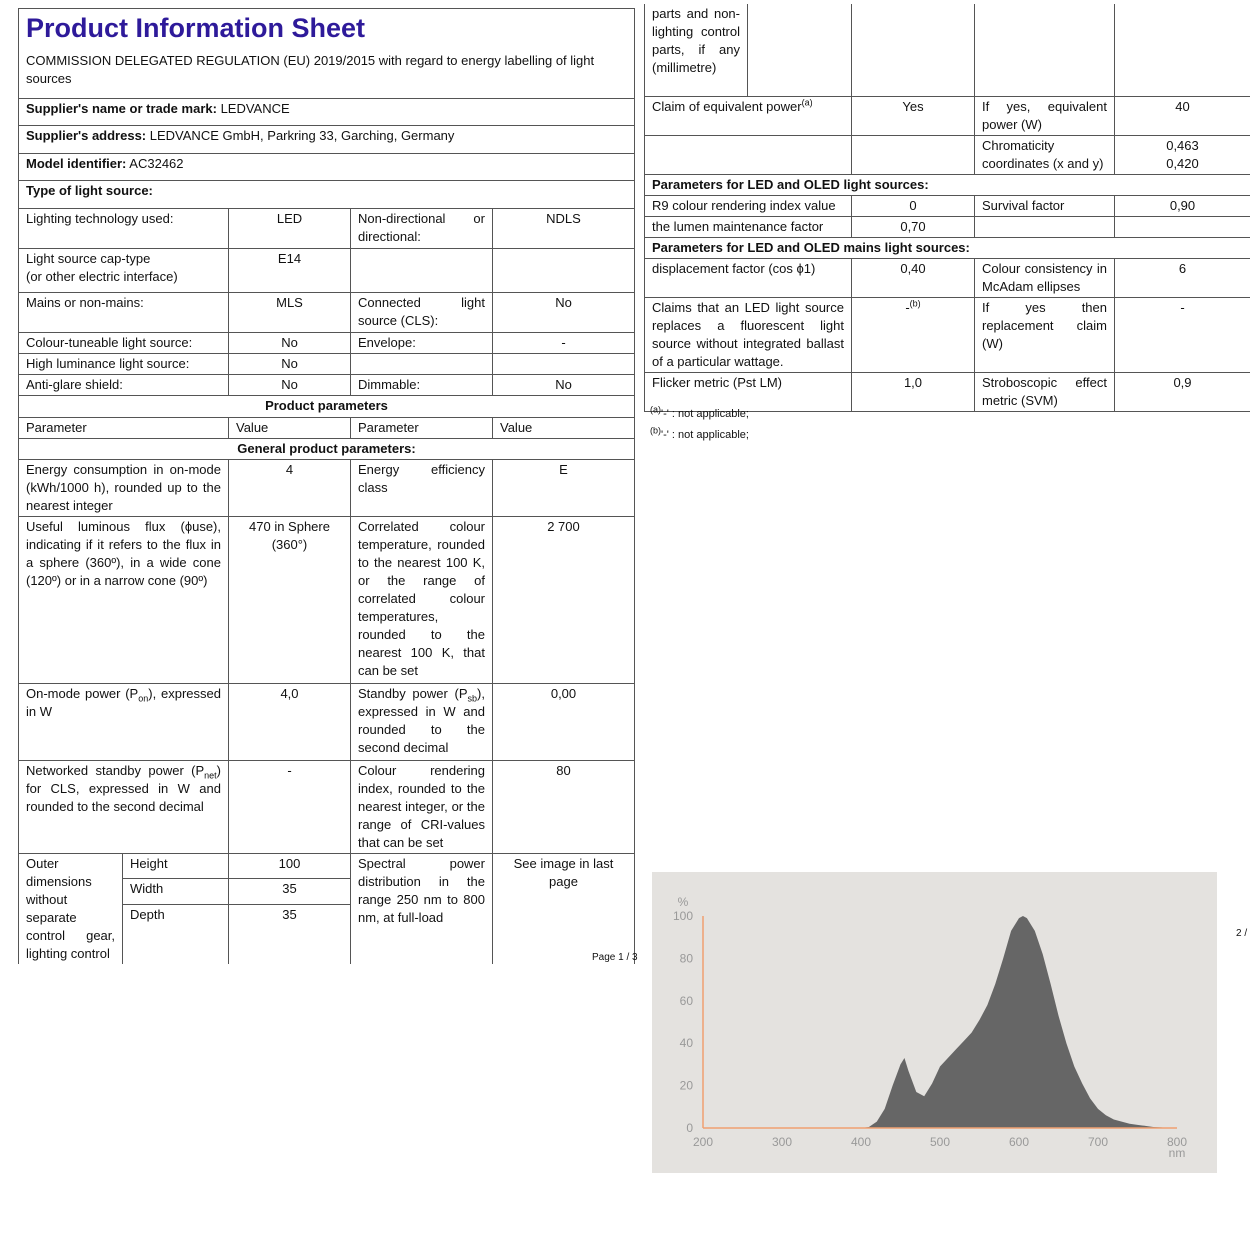 This screenshot has width=1250, height=1250. What do you see at coordinates (472, 698) in the screenshot?
I see `text: sb` at bounding box center [472, 698].